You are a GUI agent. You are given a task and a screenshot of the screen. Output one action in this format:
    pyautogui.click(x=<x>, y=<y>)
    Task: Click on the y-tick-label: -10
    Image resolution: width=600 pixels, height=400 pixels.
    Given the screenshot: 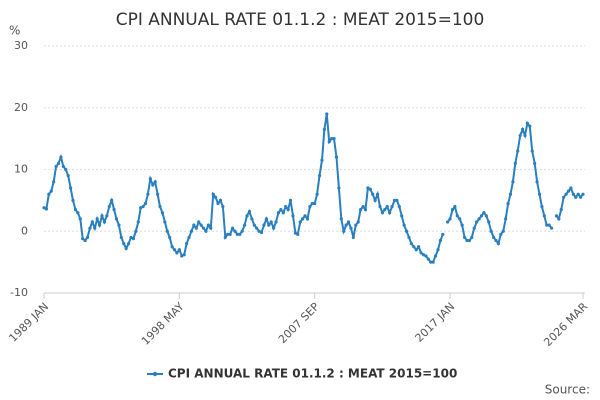 What is the action you would take?
    pyautogui.click(x=19, y=292)
    